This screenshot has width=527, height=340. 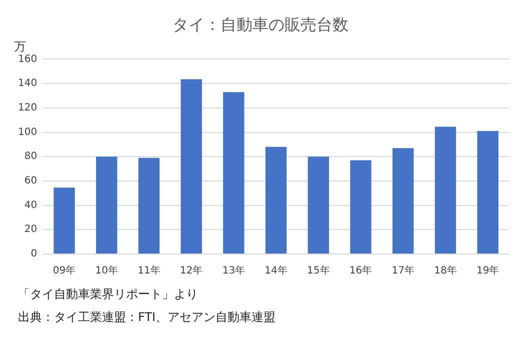 I want to click on x-tick-label: 14年, so click(x=276, y=270).